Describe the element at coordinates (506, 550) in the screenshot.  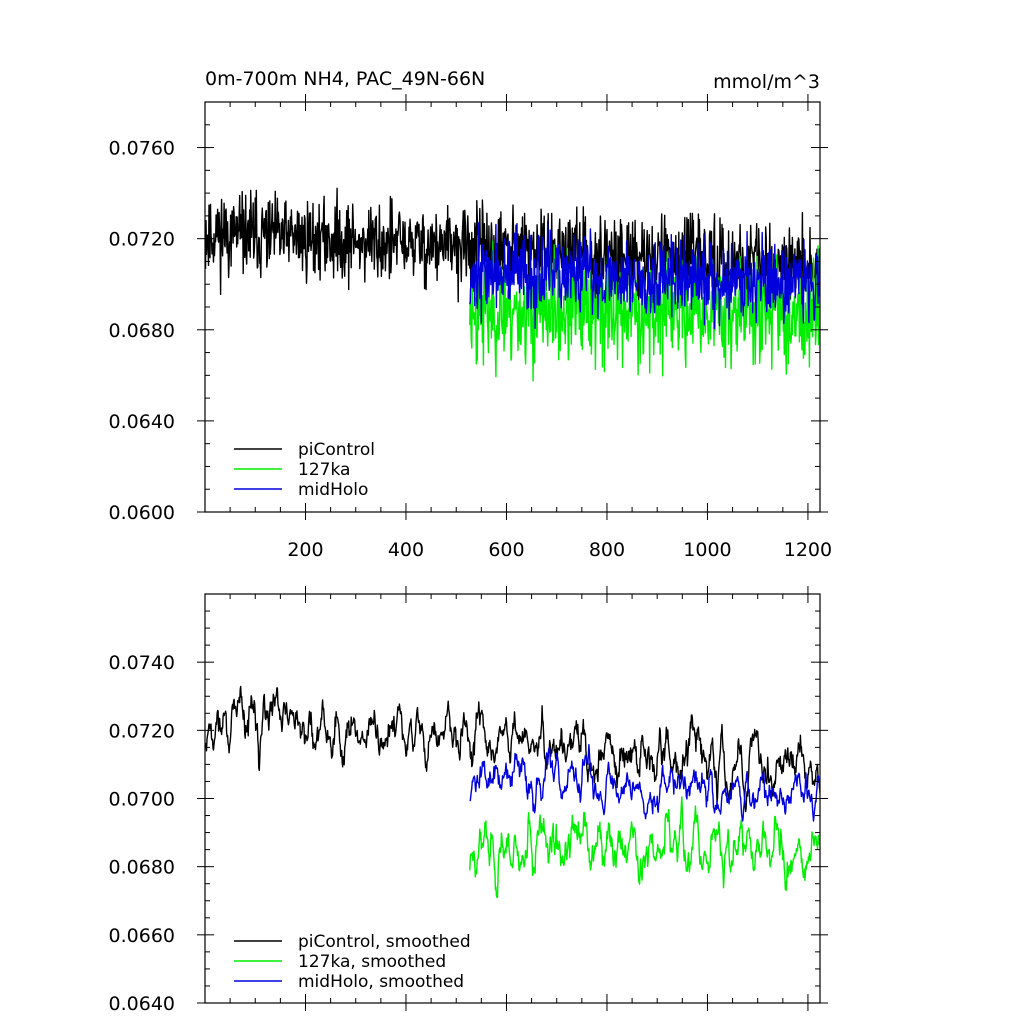
I see `x-tick-label: 600` at that location.